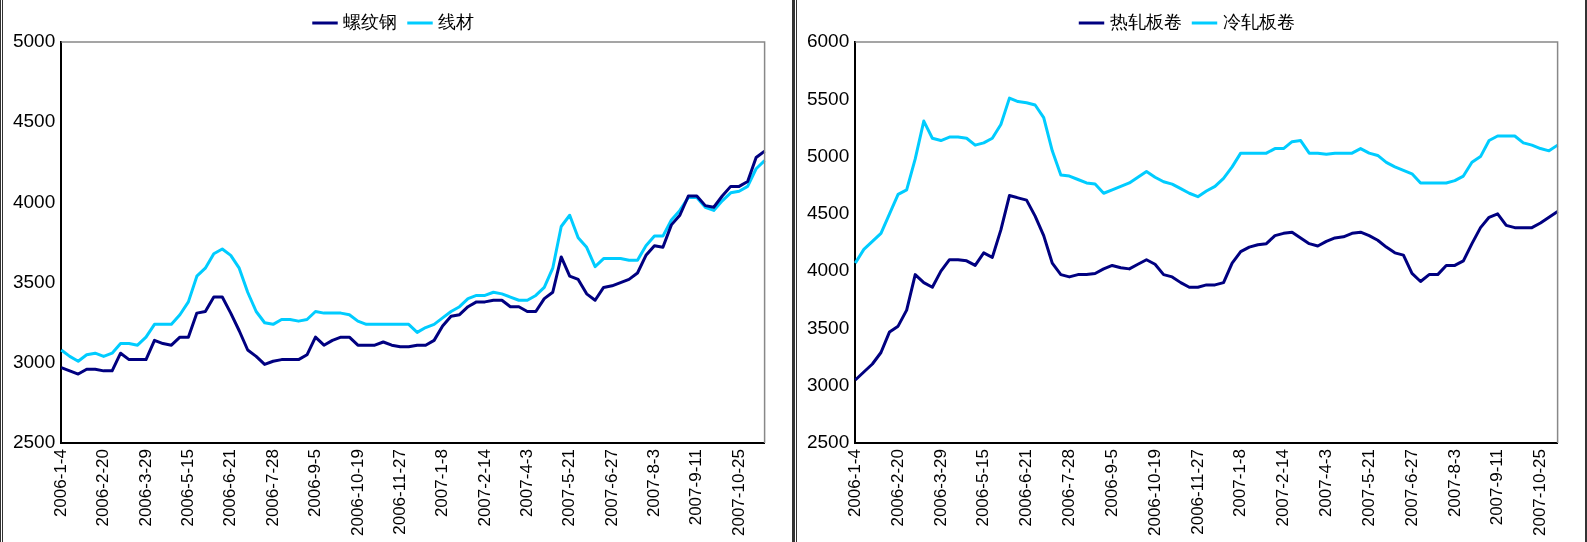  What do you see at coordinates (1145, 21) in the screenshot?
I see `legend-label: 热轧板卷` at bounding box center [1145, 21].